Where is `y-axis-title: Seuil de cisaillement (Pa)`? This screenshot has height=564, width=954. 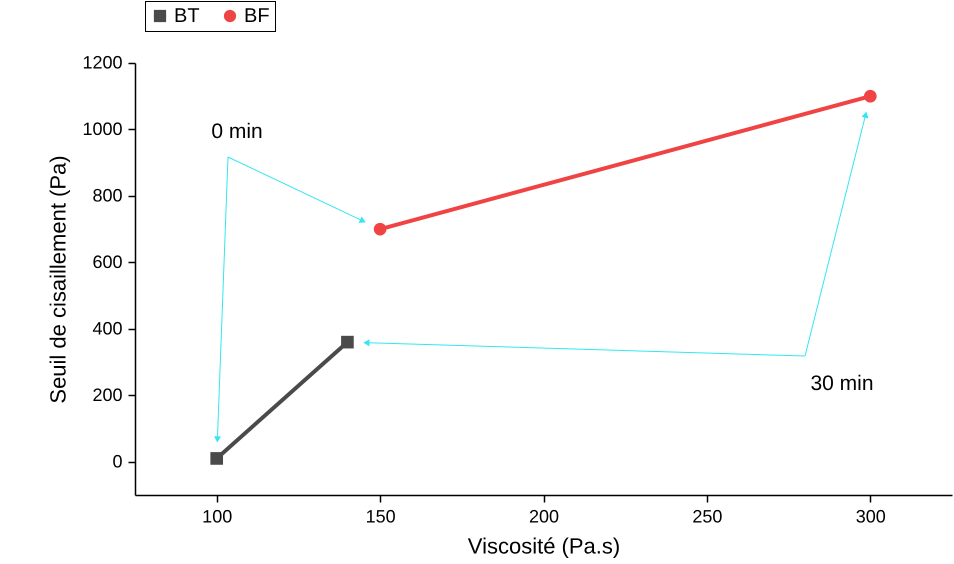 y-axis-title: Seuil de cisaillement (Pa) is located at coordinates (57, 279).